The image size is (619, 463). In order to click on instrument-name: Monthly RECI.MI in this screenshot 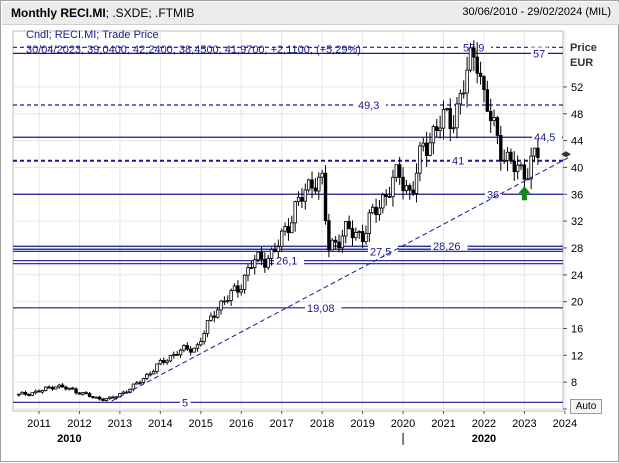, I will do `click(58, 13)`.